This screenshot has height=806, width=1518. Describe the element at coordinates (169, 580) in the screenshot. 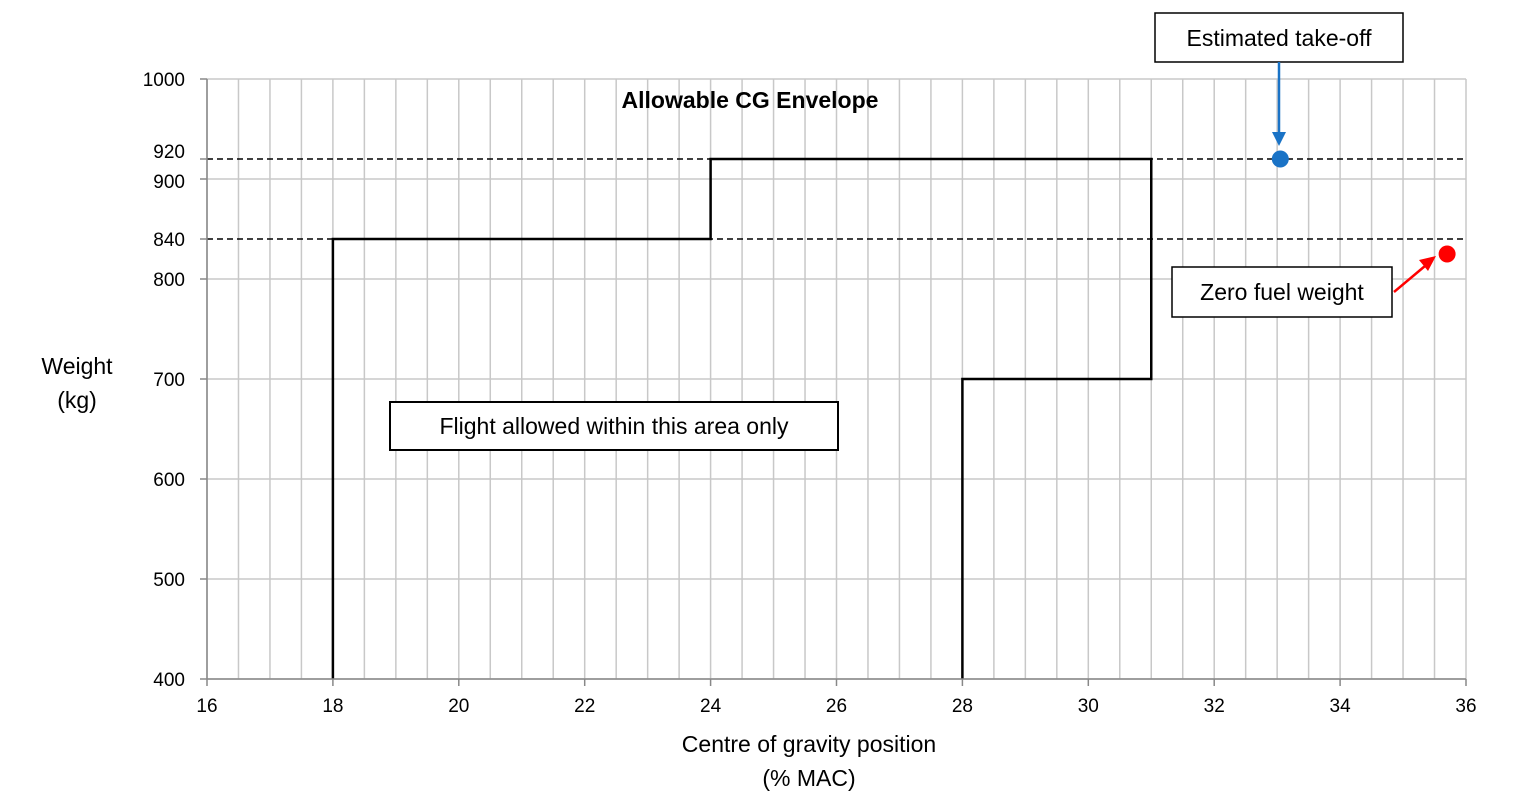

I see `y-tick-label: 500` at that location.